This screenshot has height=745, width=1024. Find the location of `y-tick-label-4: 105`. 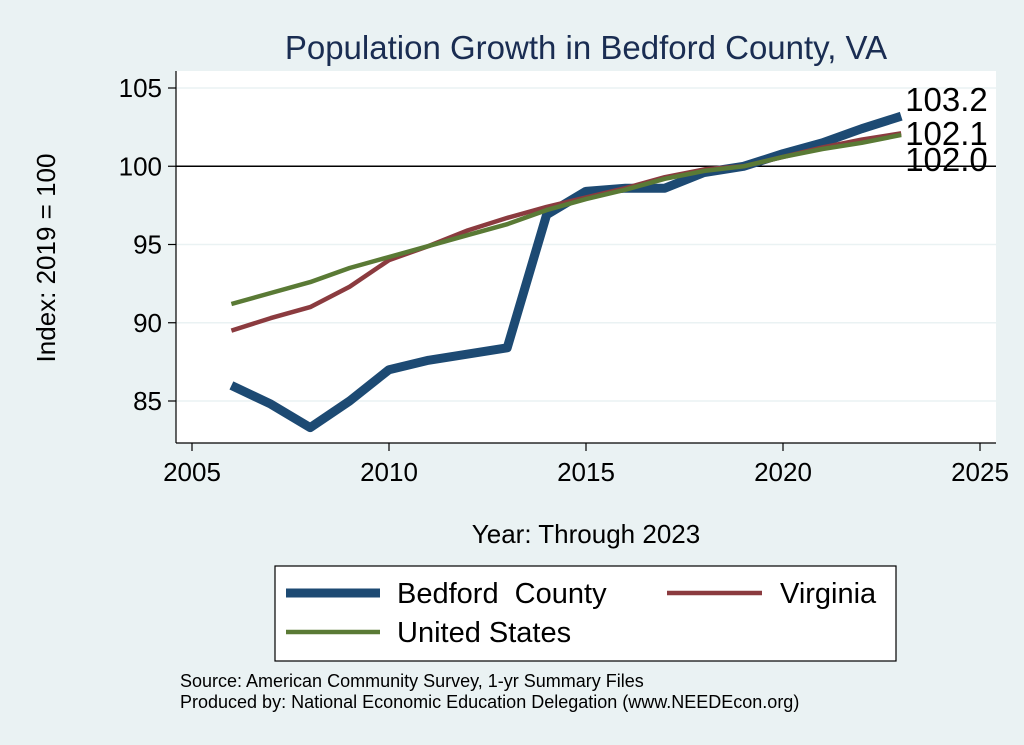

y-tick-label-4: 105 is located at coordinates (140, 88).